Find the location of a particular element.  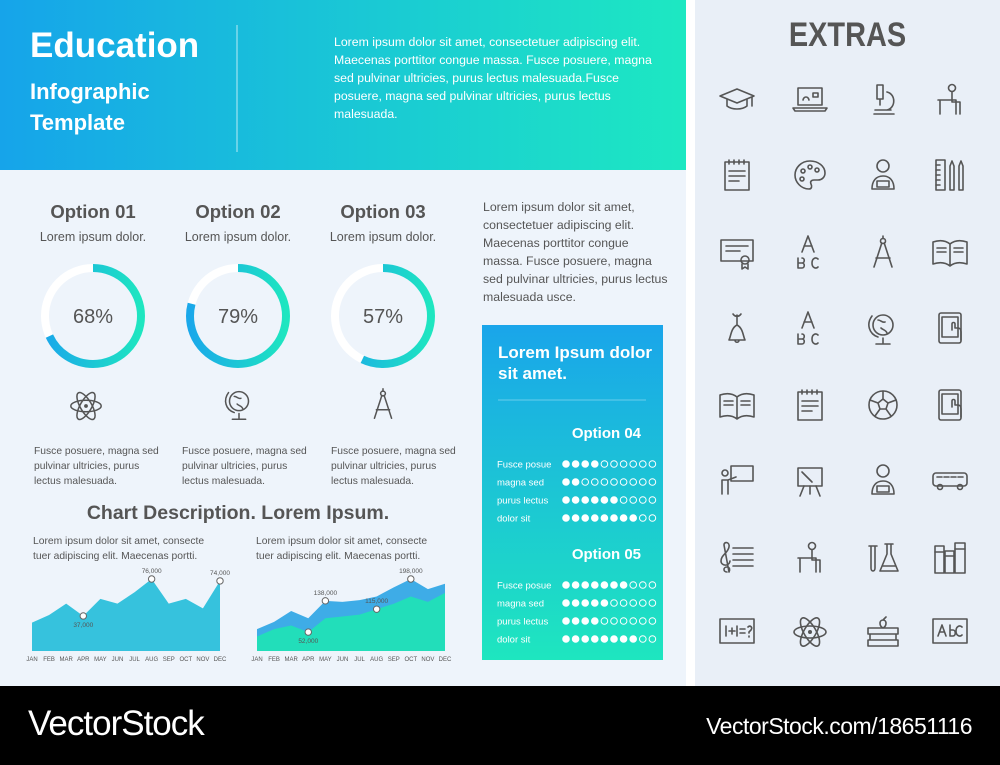

value-label: 74,000 is located at coordinates (220, 573).